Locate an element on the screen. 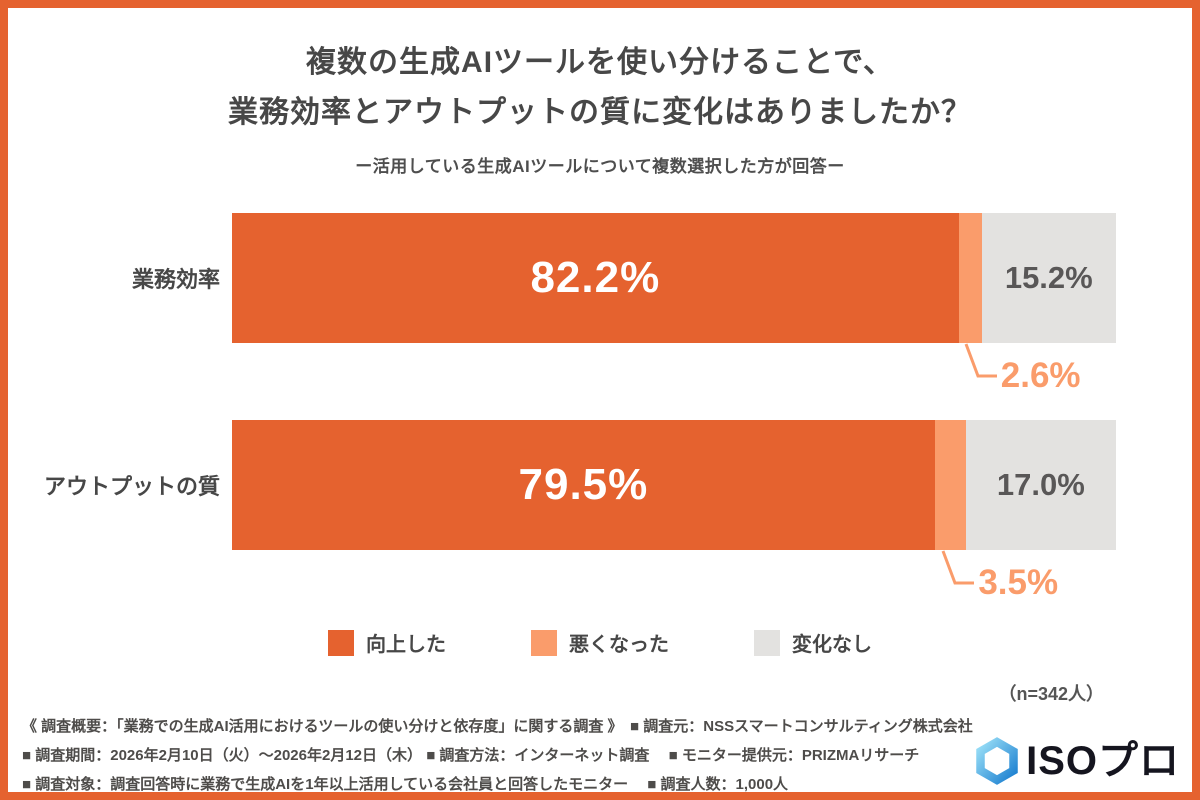  segment-no-change: 15.2% is located at coordinates (1048, 278).